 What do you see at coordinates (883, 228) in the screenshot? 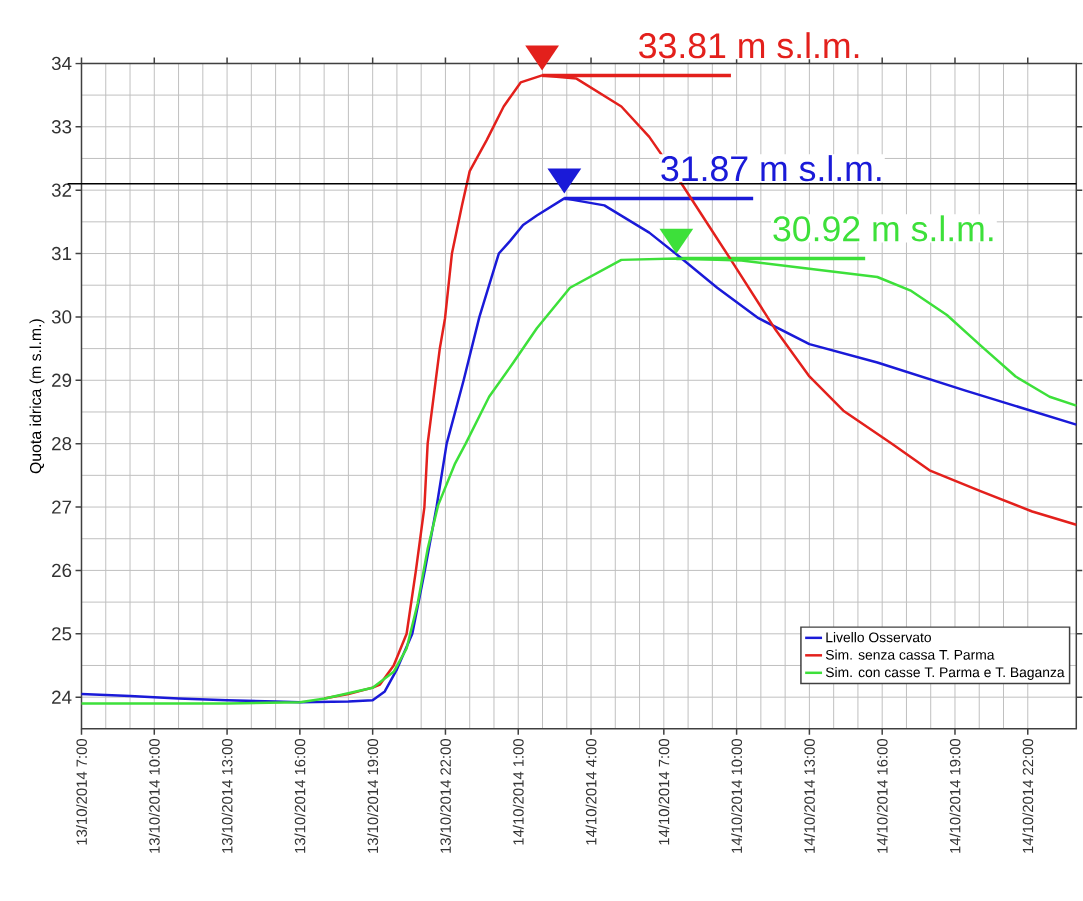
I see `annotation: 30.92 m s.l.m.` at bounding box center [883, 228].